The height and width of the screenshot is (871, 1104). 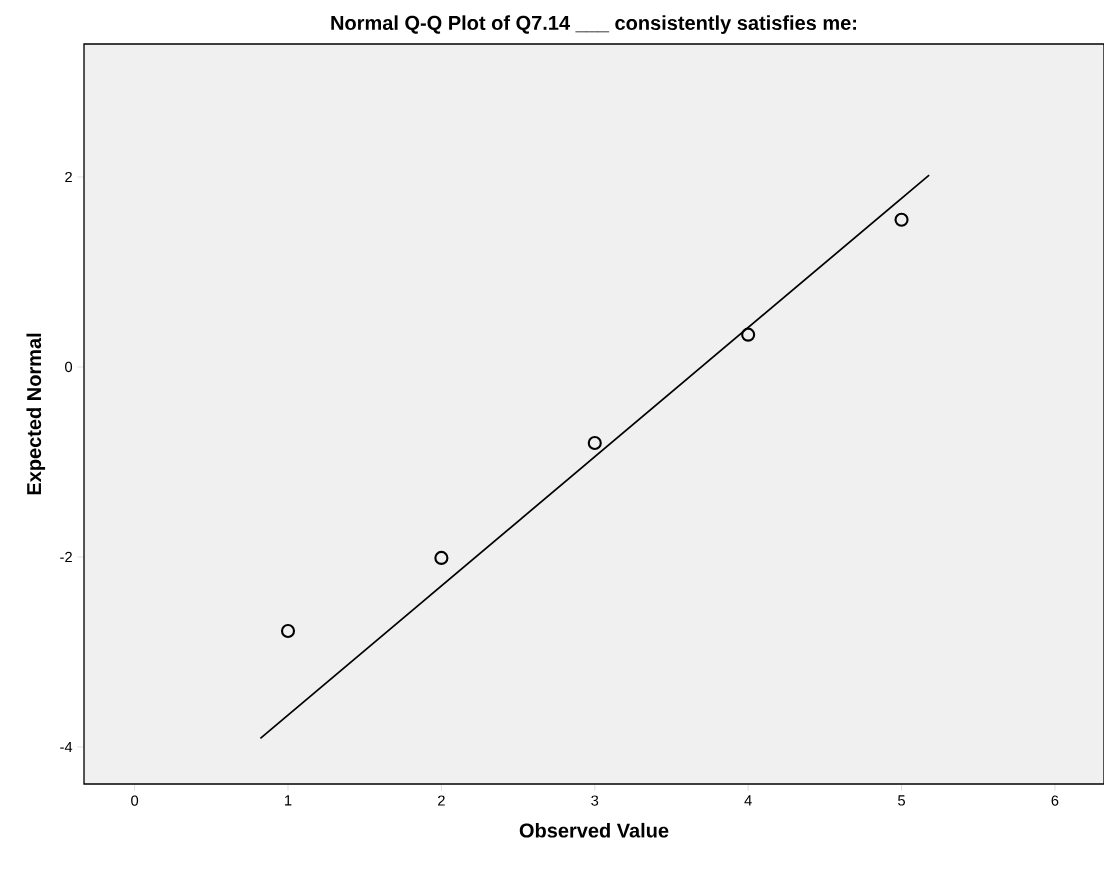 I want to click on x-tick-label: 1, so click(x=288, y=800).